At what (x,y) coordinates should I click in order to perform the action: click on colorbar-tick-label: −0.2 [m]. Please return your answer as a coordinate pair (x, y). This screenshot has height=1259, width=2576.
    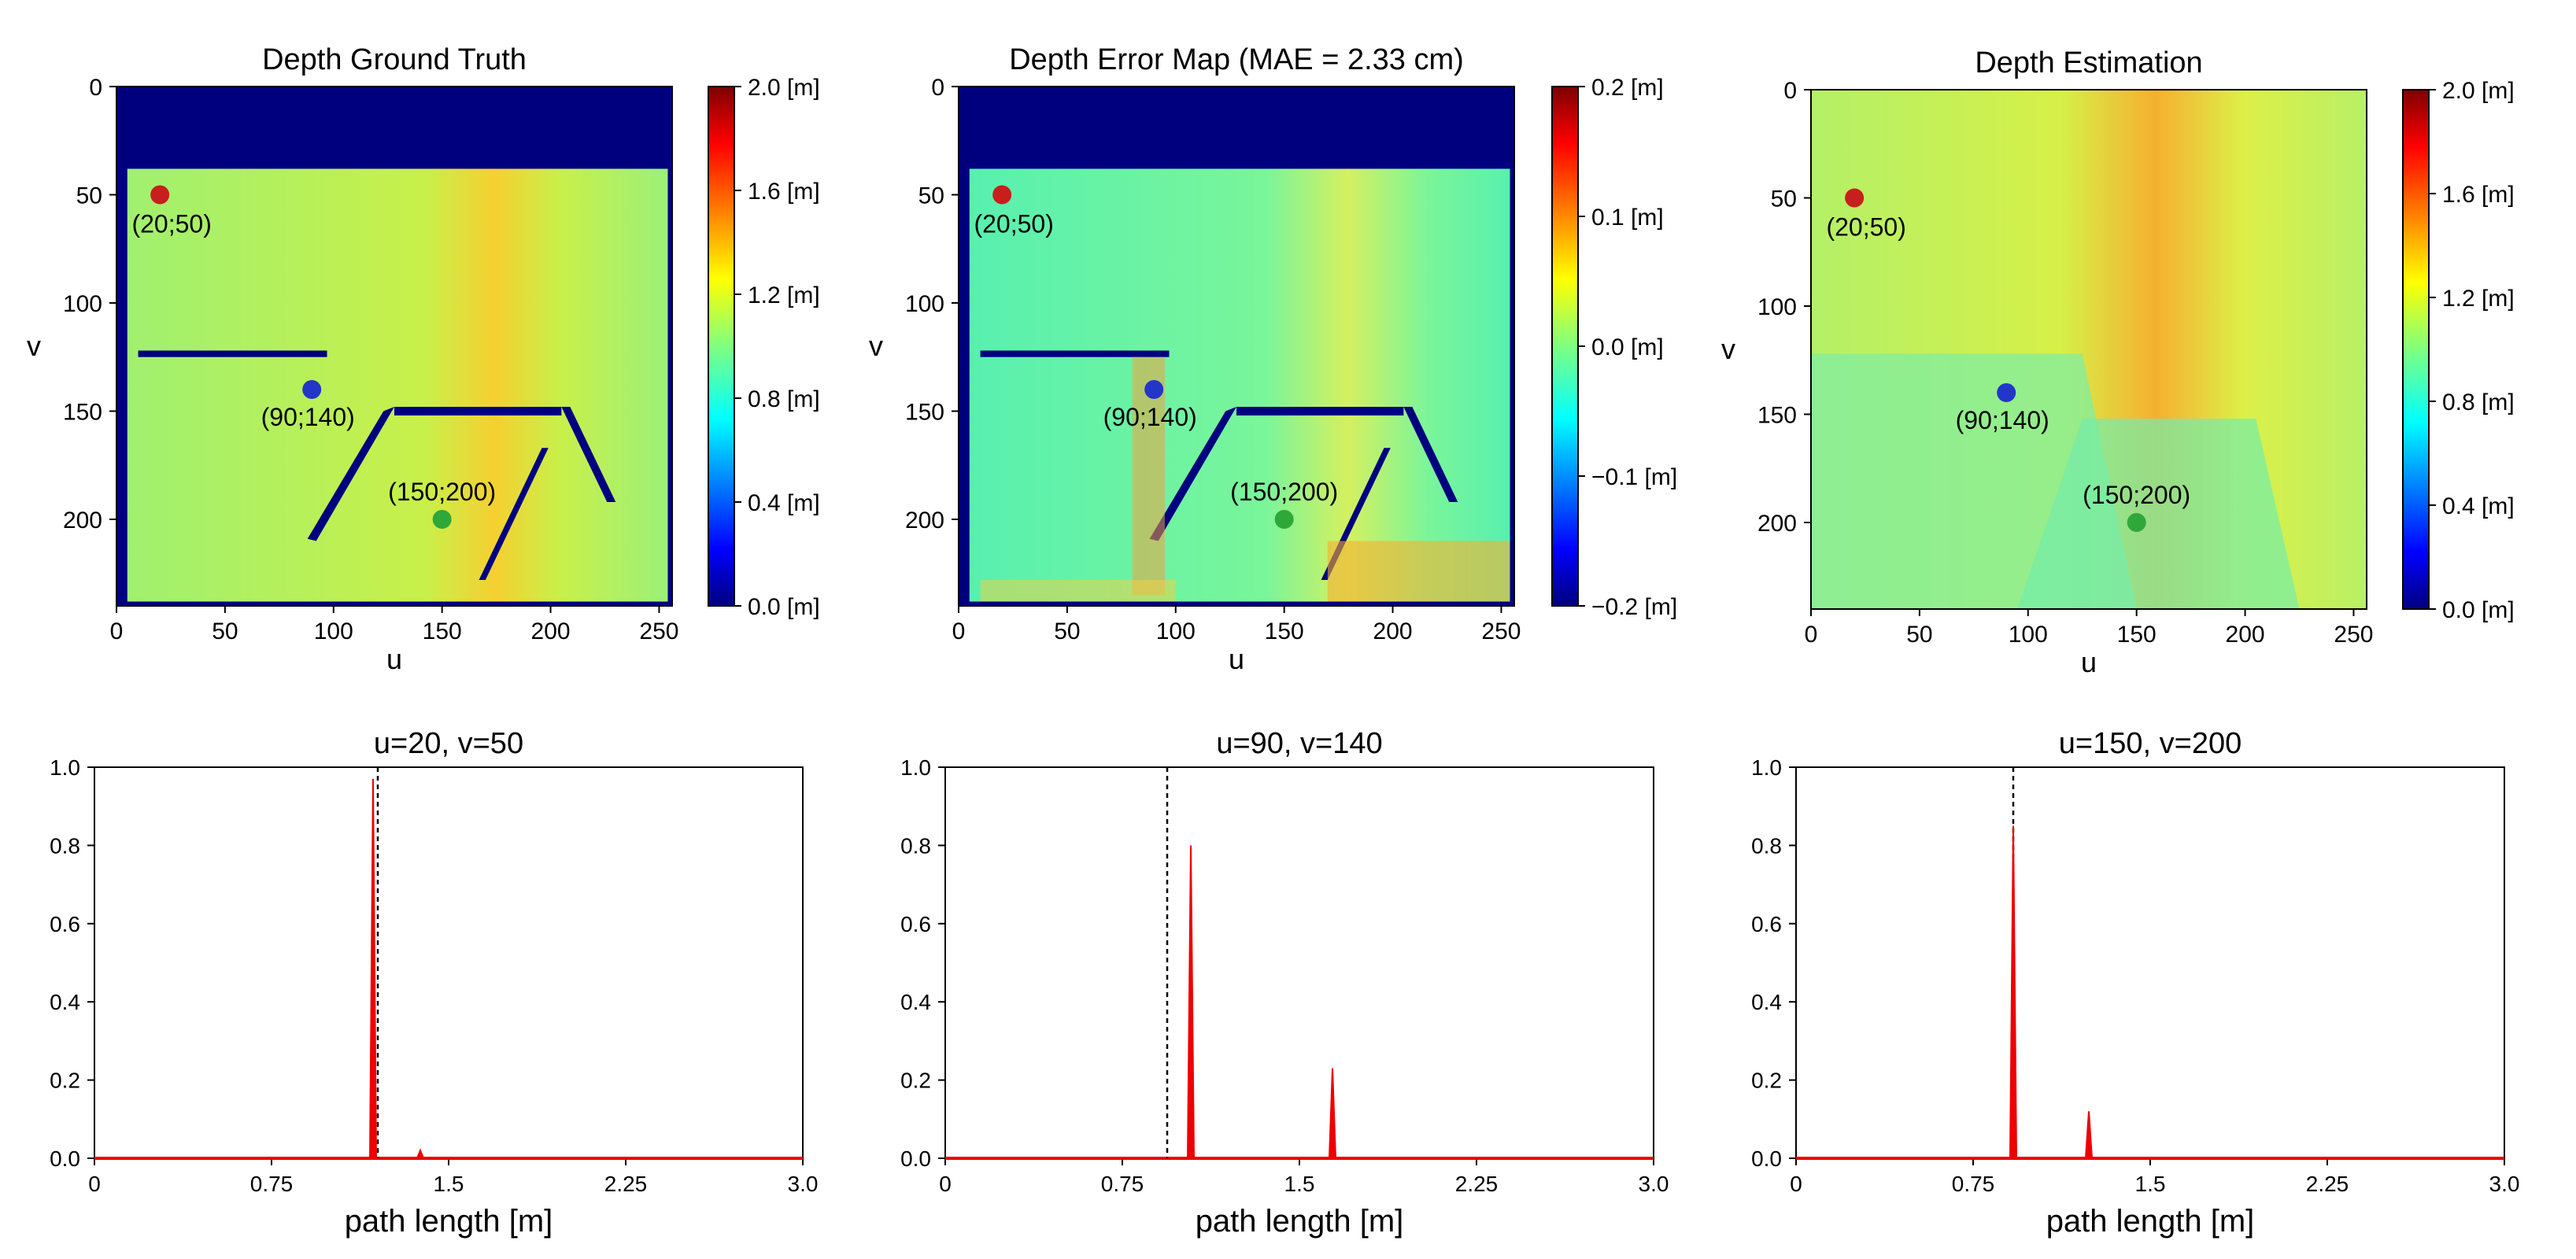
    Looking at the image, I should click on (1634, 607).